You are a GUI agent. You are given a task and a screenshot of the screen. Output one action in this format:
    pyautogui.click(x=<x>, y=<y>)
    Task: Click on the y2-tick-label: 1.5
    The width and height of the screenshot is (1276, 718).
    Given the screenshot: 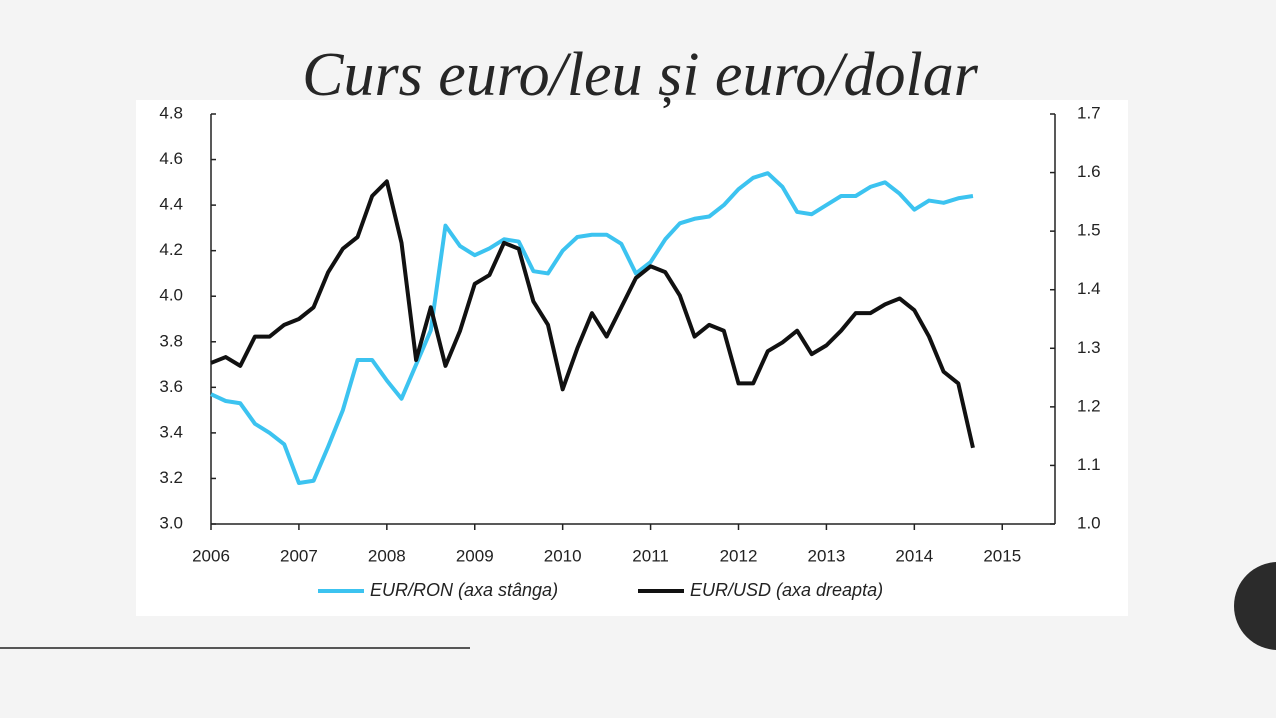 What is the action you would take?
    pyautogui.click(x=1089, y=230)
    